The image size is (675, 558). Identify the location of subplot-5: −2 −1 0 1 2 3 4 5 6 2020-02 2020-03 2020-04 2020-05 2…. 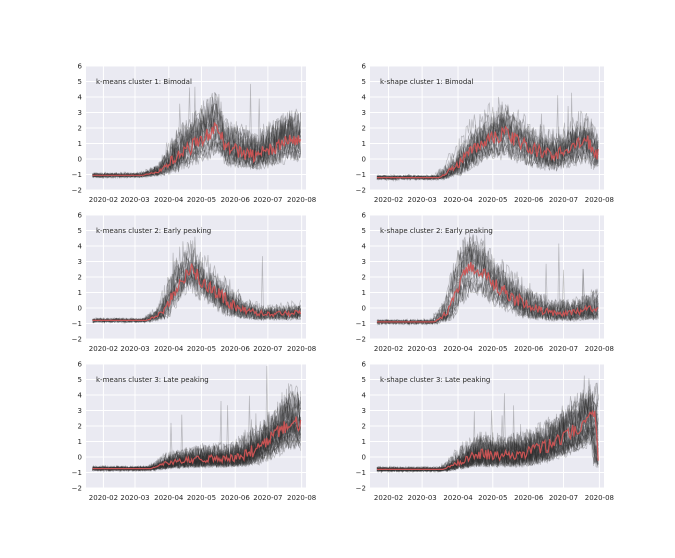
(194, 432).